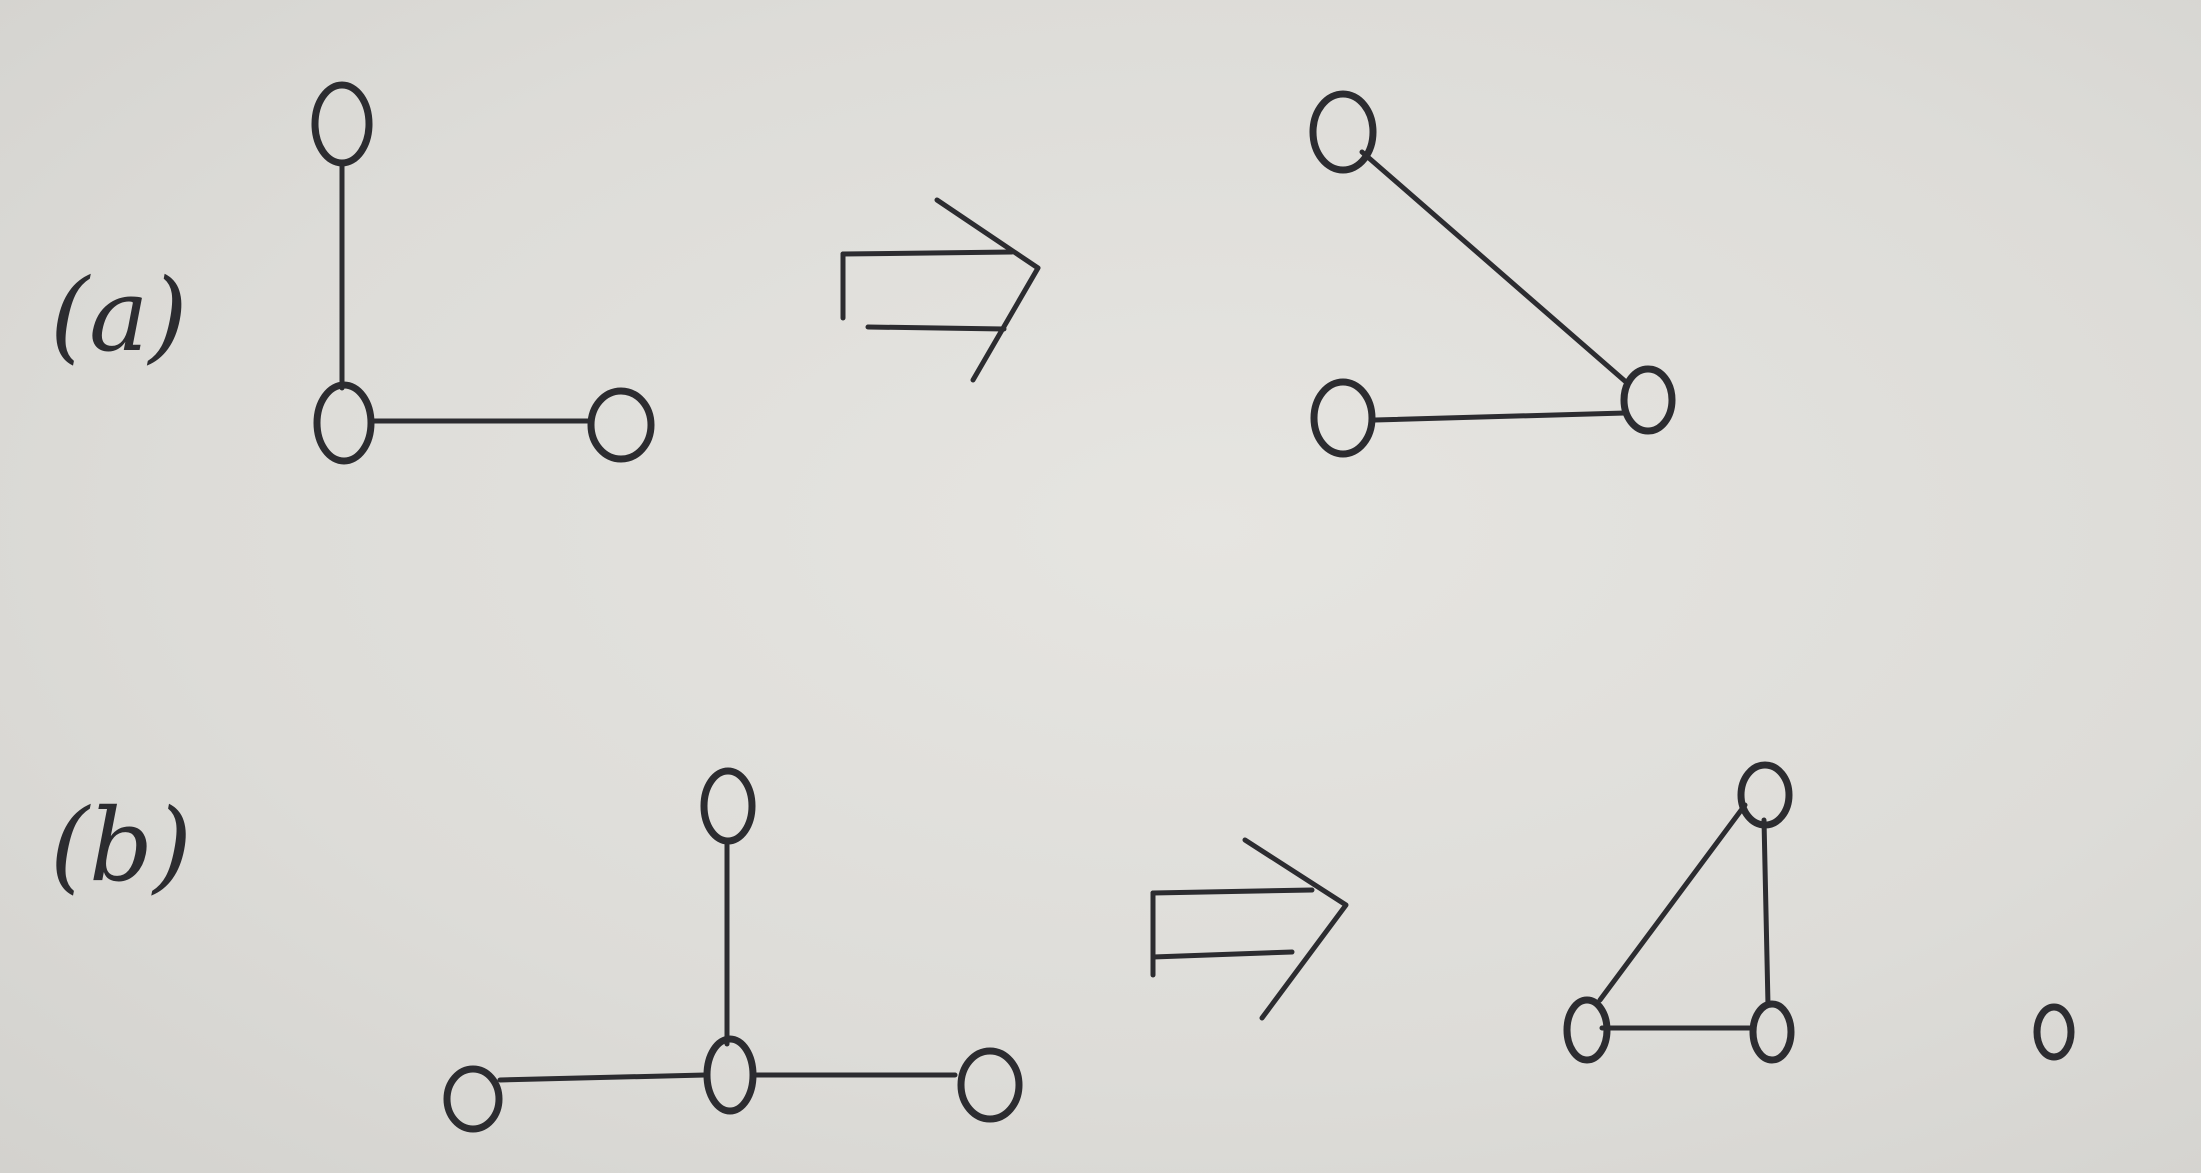  What do you see at coordinates (990, 1085) in the screenshot?
I see `node-b-right` at bounding box center [990, 1085].